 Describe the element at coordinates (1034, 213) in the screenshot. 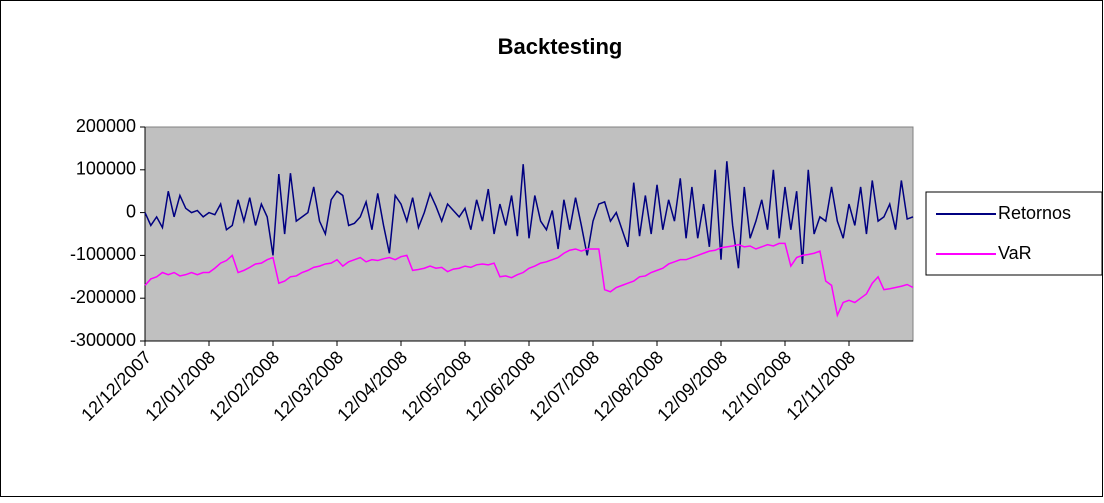

I see `legend-label: Retornos` at that location.